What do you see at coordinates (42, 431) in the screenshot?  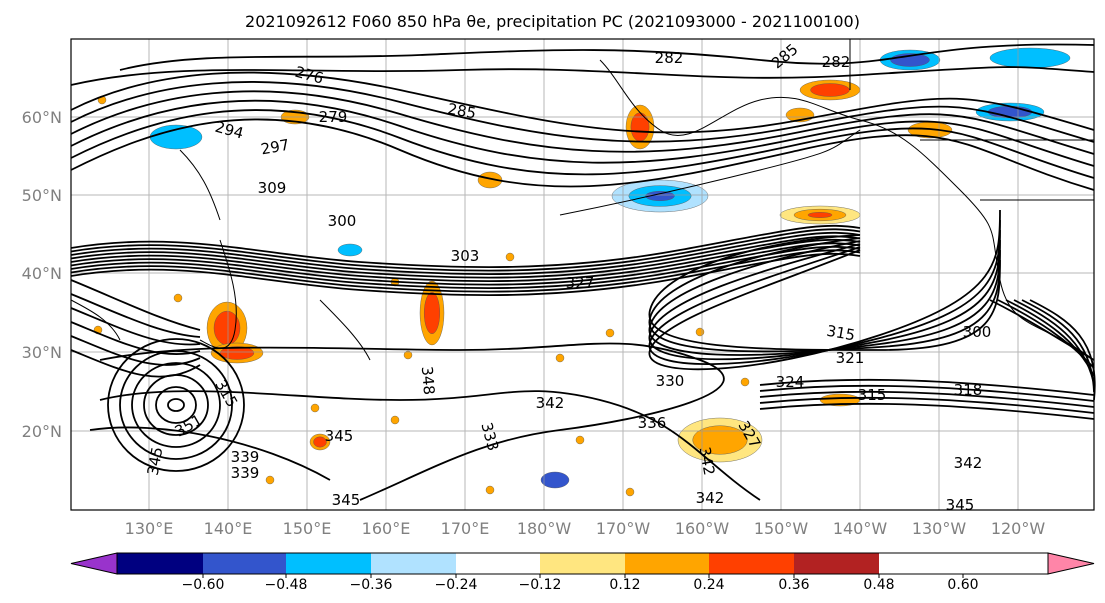 I see `lat-tick-label: 20°N` at bounding box center [42, 431].